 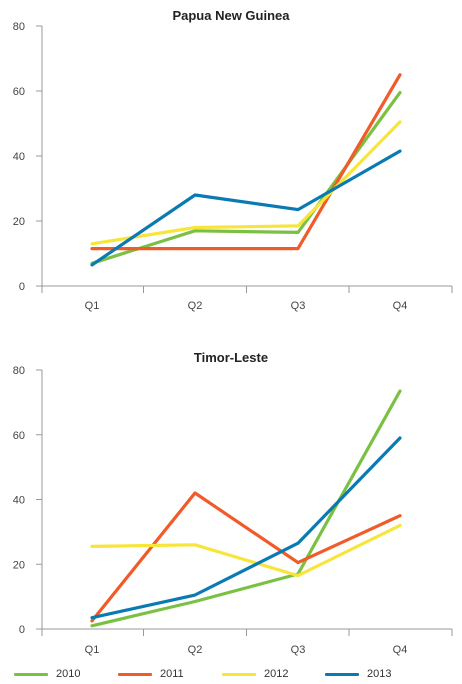 I want to click on chart-legend: 2010 2011 2012 2013, so click(x=231, y=674).